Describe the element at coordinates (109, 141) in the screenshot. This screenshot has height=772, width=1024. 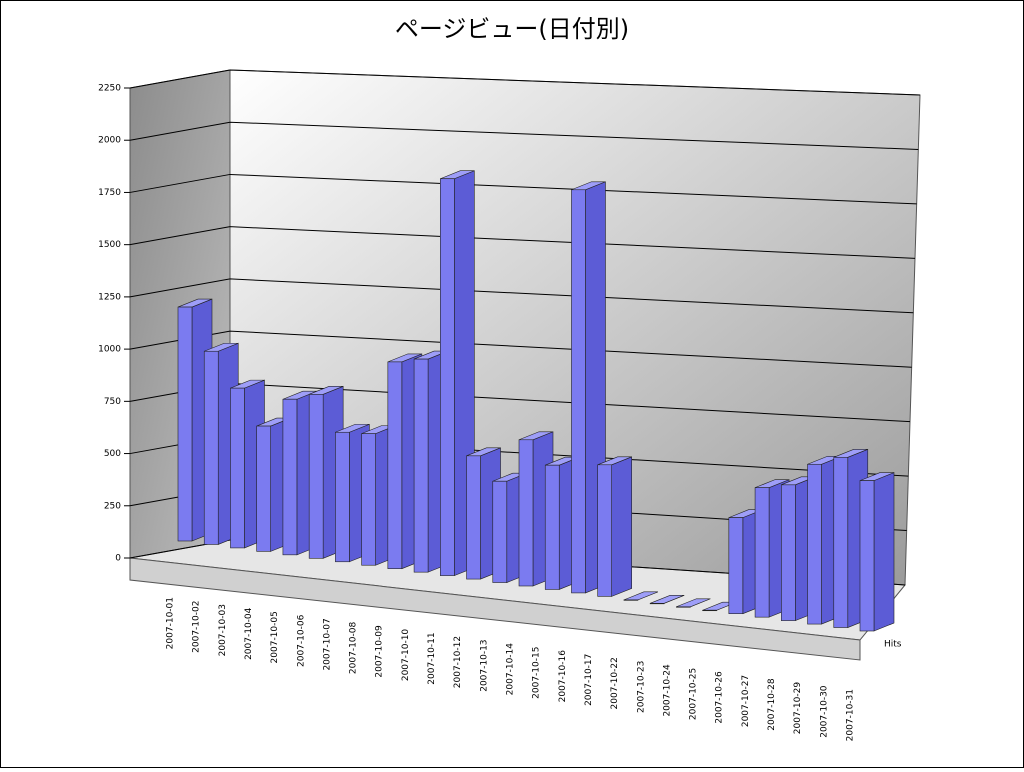
I see `y-tick-label: 2000` at that location.